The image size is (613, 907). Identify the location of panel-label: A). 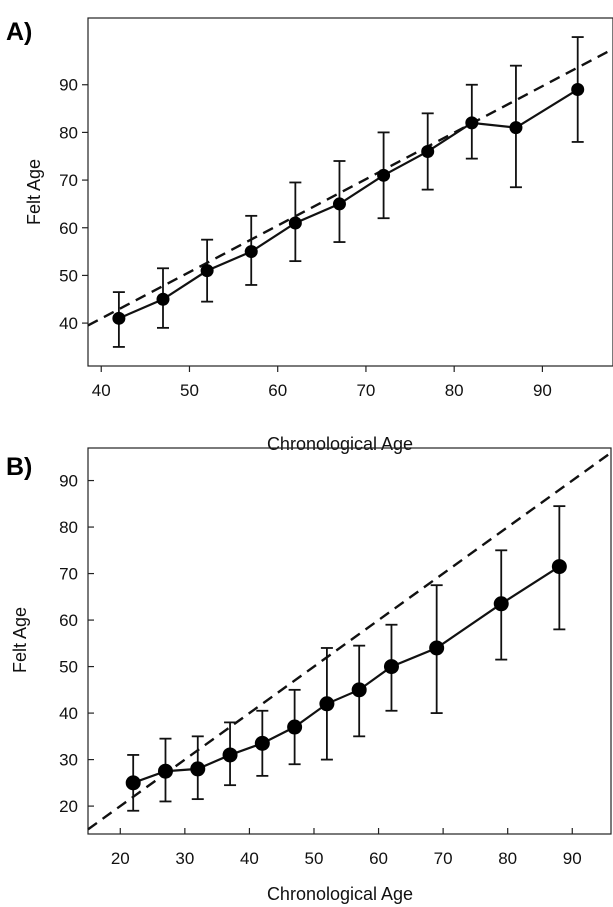
(19, 32).